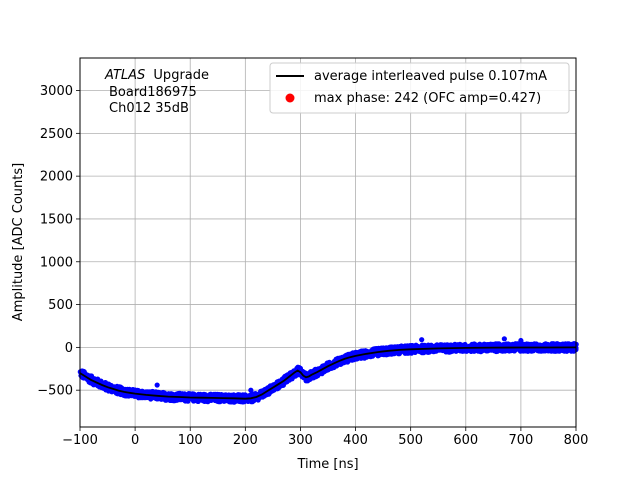 The height and width of the screenshot is (480, 640). What do you see at coordinates (325, 437) in the screenshot?
I see `x-axis-ticks: −100 0 100 200 300 400 500 600 700 800` at bounding box center [325, 437].